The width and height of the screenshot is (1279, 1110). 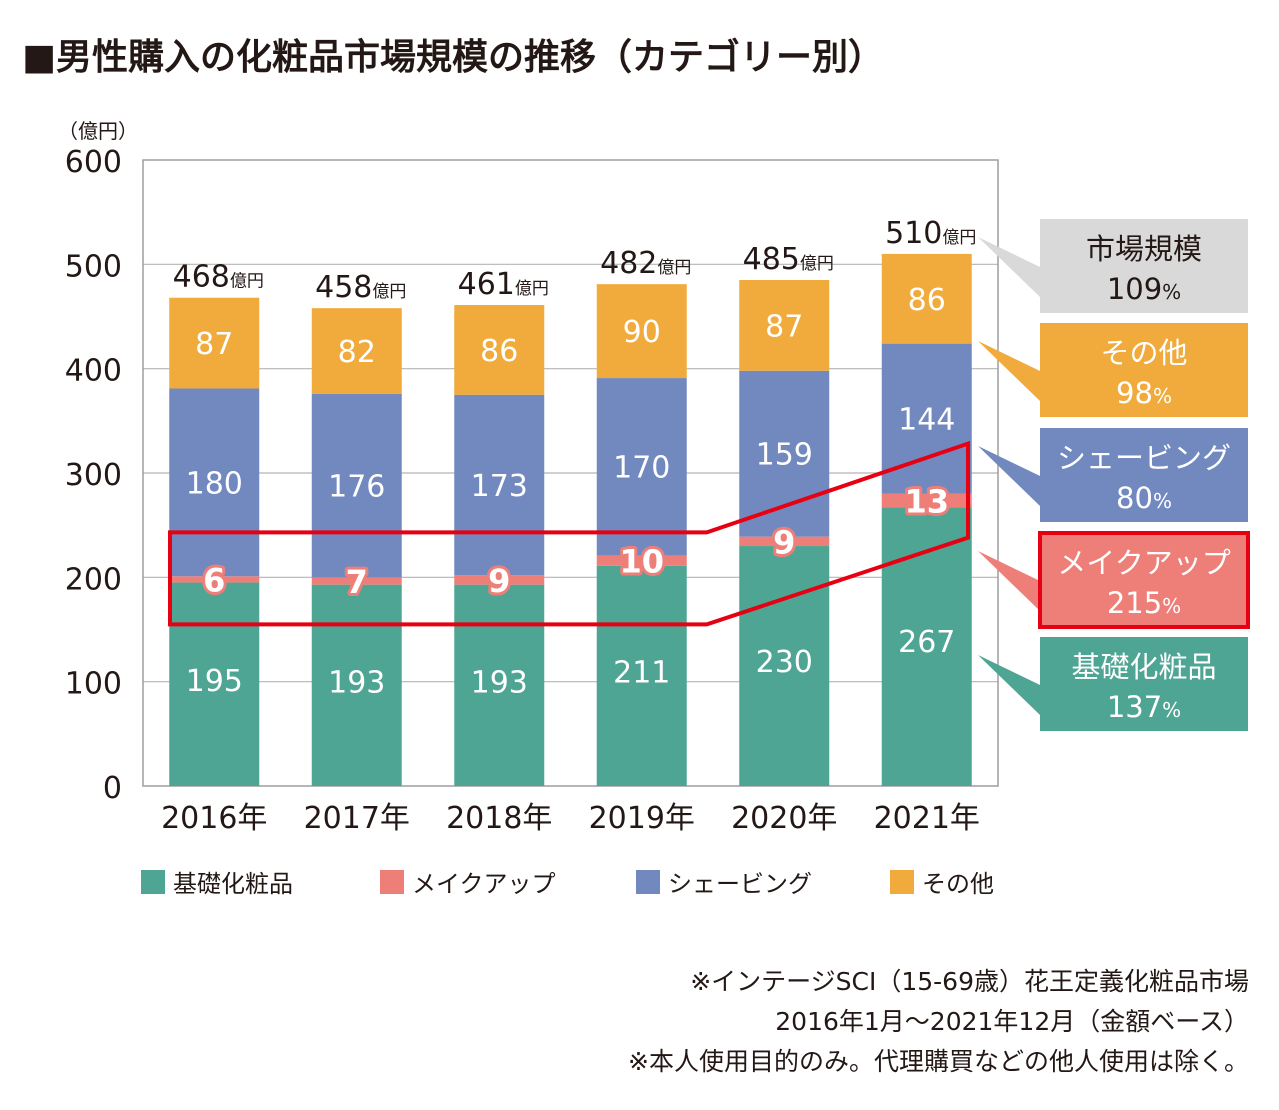 What do you see at coordinates (453, 57) in the screenshot?
I see `chart-title: ■男性購入の化粧品市場規模の推移（カテゴリー別）` at bounding box center [453, 57].